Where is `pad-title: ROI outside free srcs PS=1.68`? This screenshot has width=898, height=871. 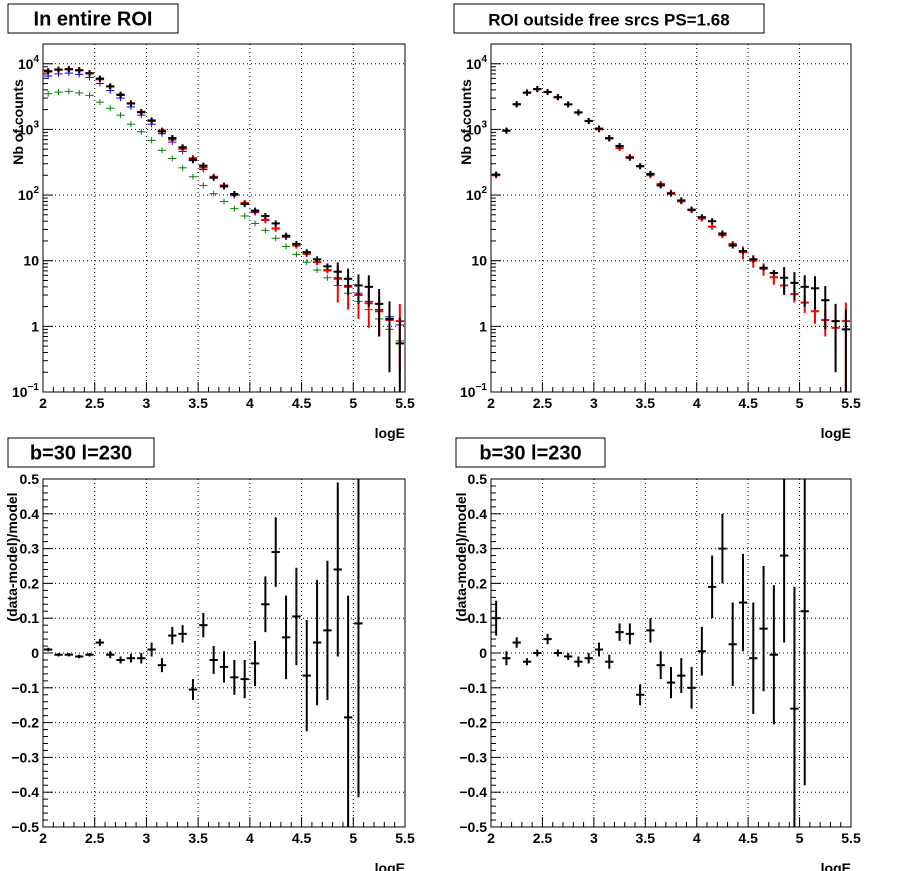 pad-title: ROI outside free srcs PS=1.68 is located at coordinates (608, 20).